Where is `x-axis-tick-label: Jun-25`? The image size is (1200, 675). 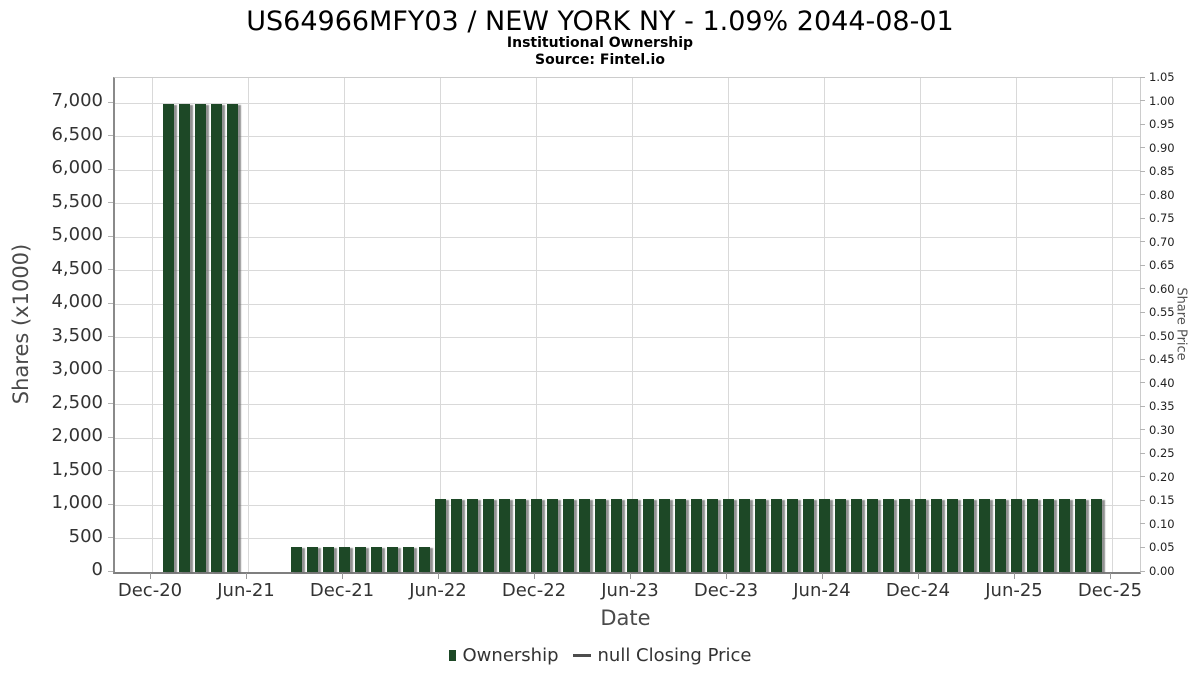
x-axis-tick-label: Jun-25 is located at coordinates (1014, 590).